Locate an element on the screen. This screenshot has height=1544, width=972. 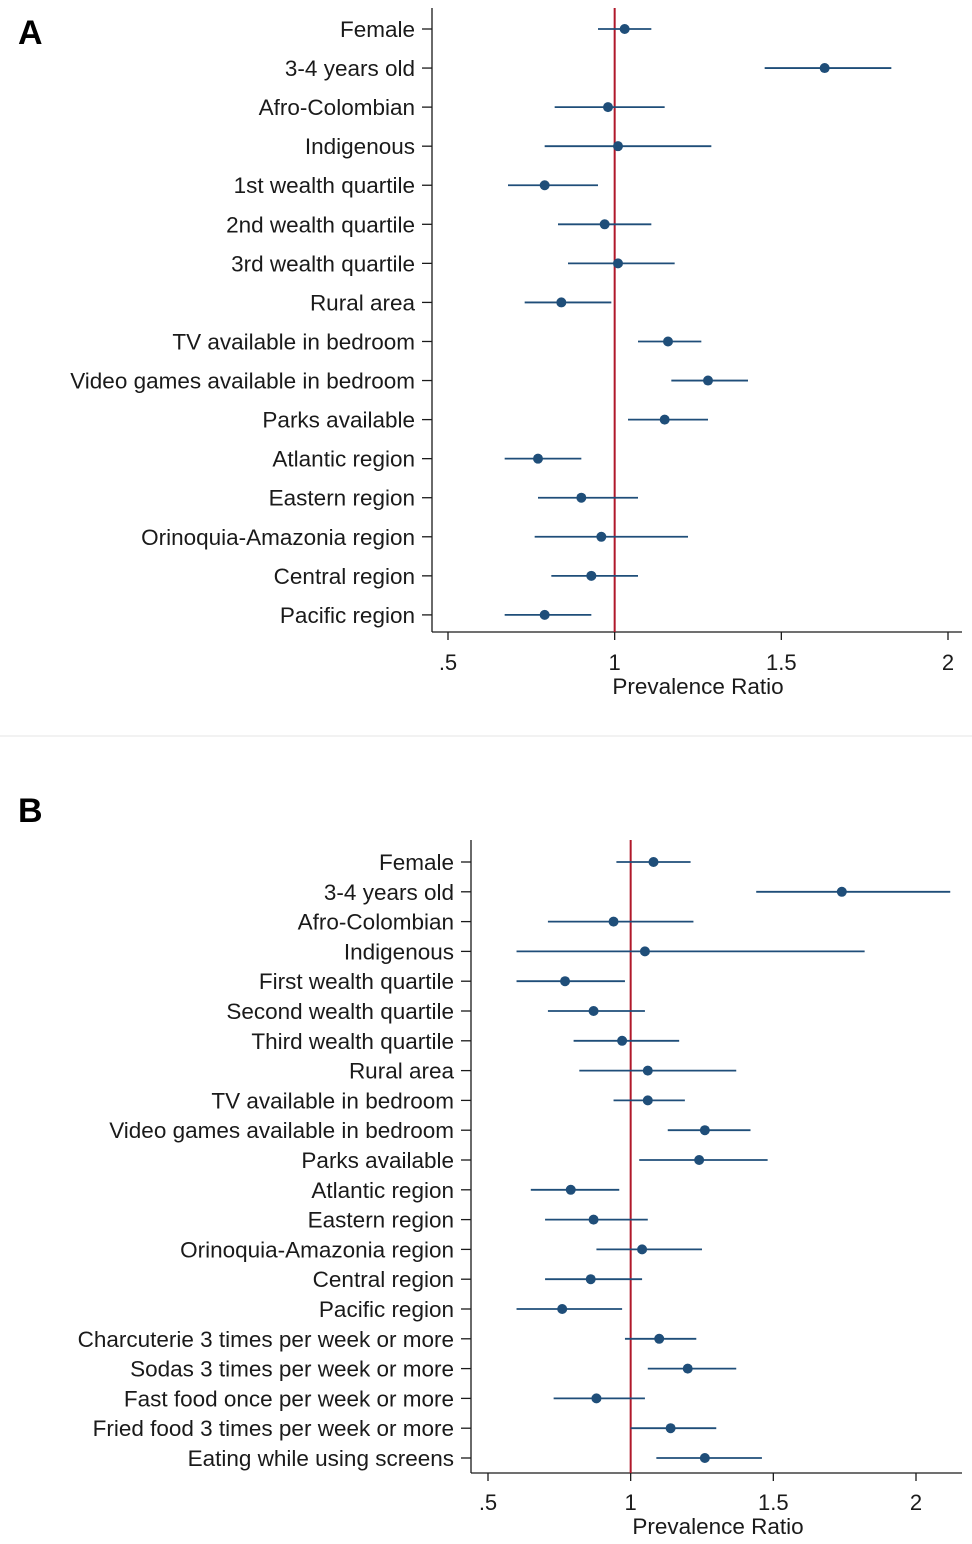
panel-a-point-1st-wealth-quartile is located at coordinates (544, 185).